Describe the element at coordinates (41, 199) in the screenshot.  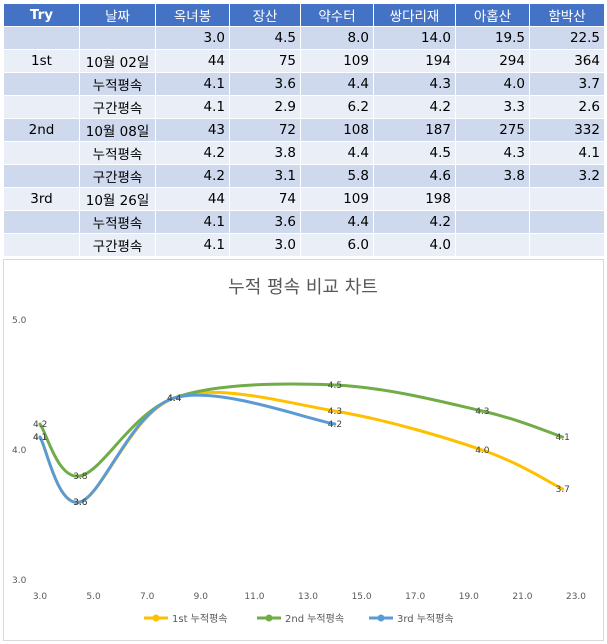
I see `try-cell: 3rd` at that location.